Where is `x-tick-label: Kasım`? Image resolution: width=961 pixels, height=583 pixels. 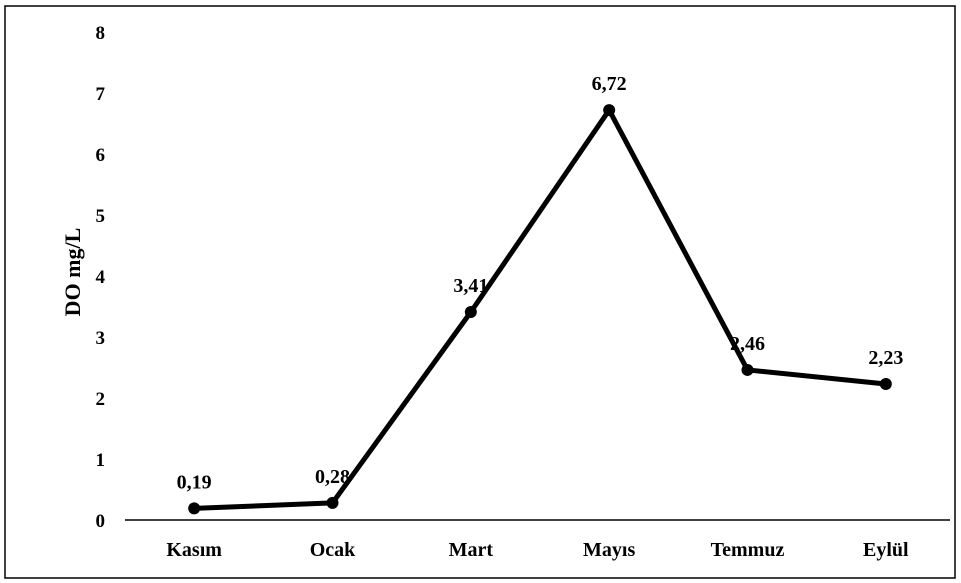 x-tick-label: Kasım is located at coordinates (194, 550).